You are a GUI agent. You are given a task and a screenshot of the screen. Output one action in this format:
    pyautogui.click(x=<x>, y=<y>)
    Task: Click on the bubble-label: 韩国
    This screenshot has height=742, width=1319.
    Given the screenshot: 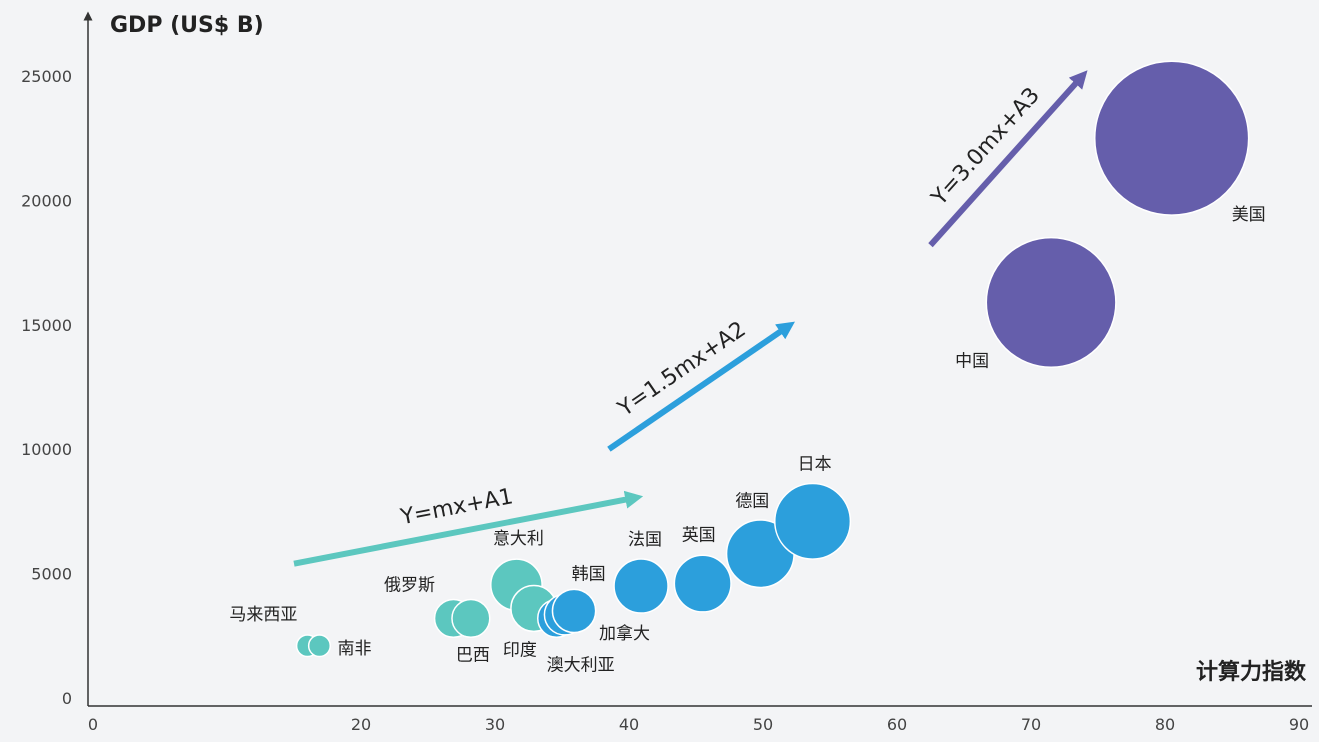 What is the action you would take?
    pyautogui.click(x=589, y=575)
    